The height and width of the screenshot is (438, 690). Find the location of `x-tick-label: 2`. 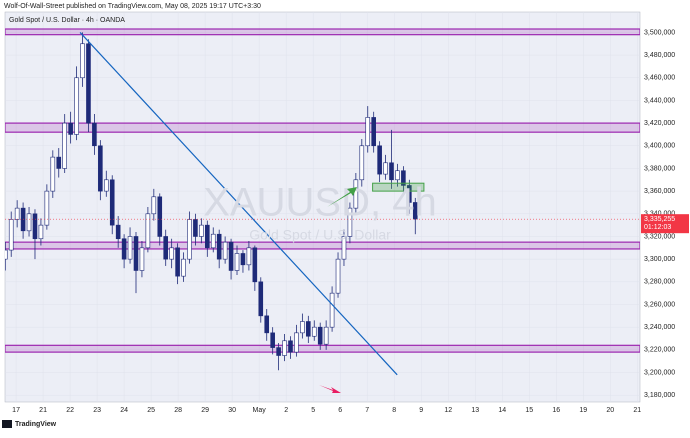

x-tick-label: 2 is located at coordinates (286, 410).